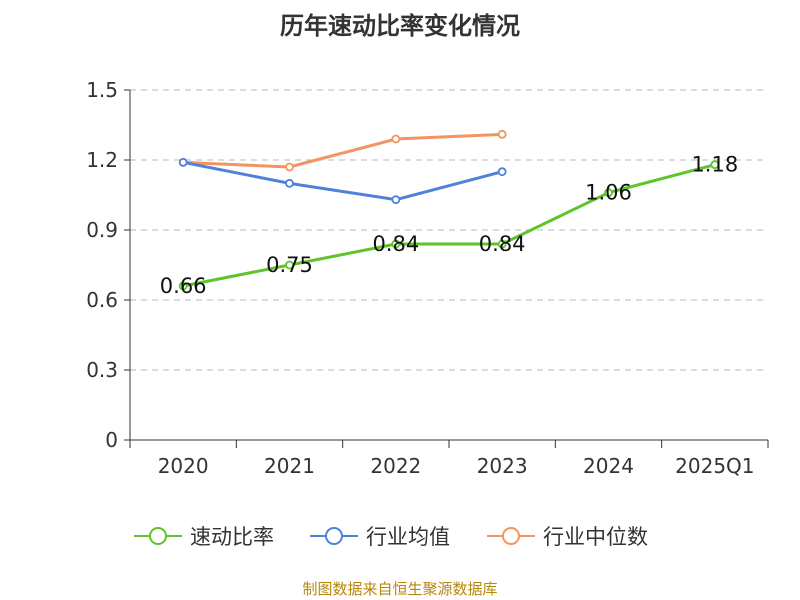  Describe the element at coordinates (289, 466) in the screenshot. I see `x-tick-label: 2021` at that location.